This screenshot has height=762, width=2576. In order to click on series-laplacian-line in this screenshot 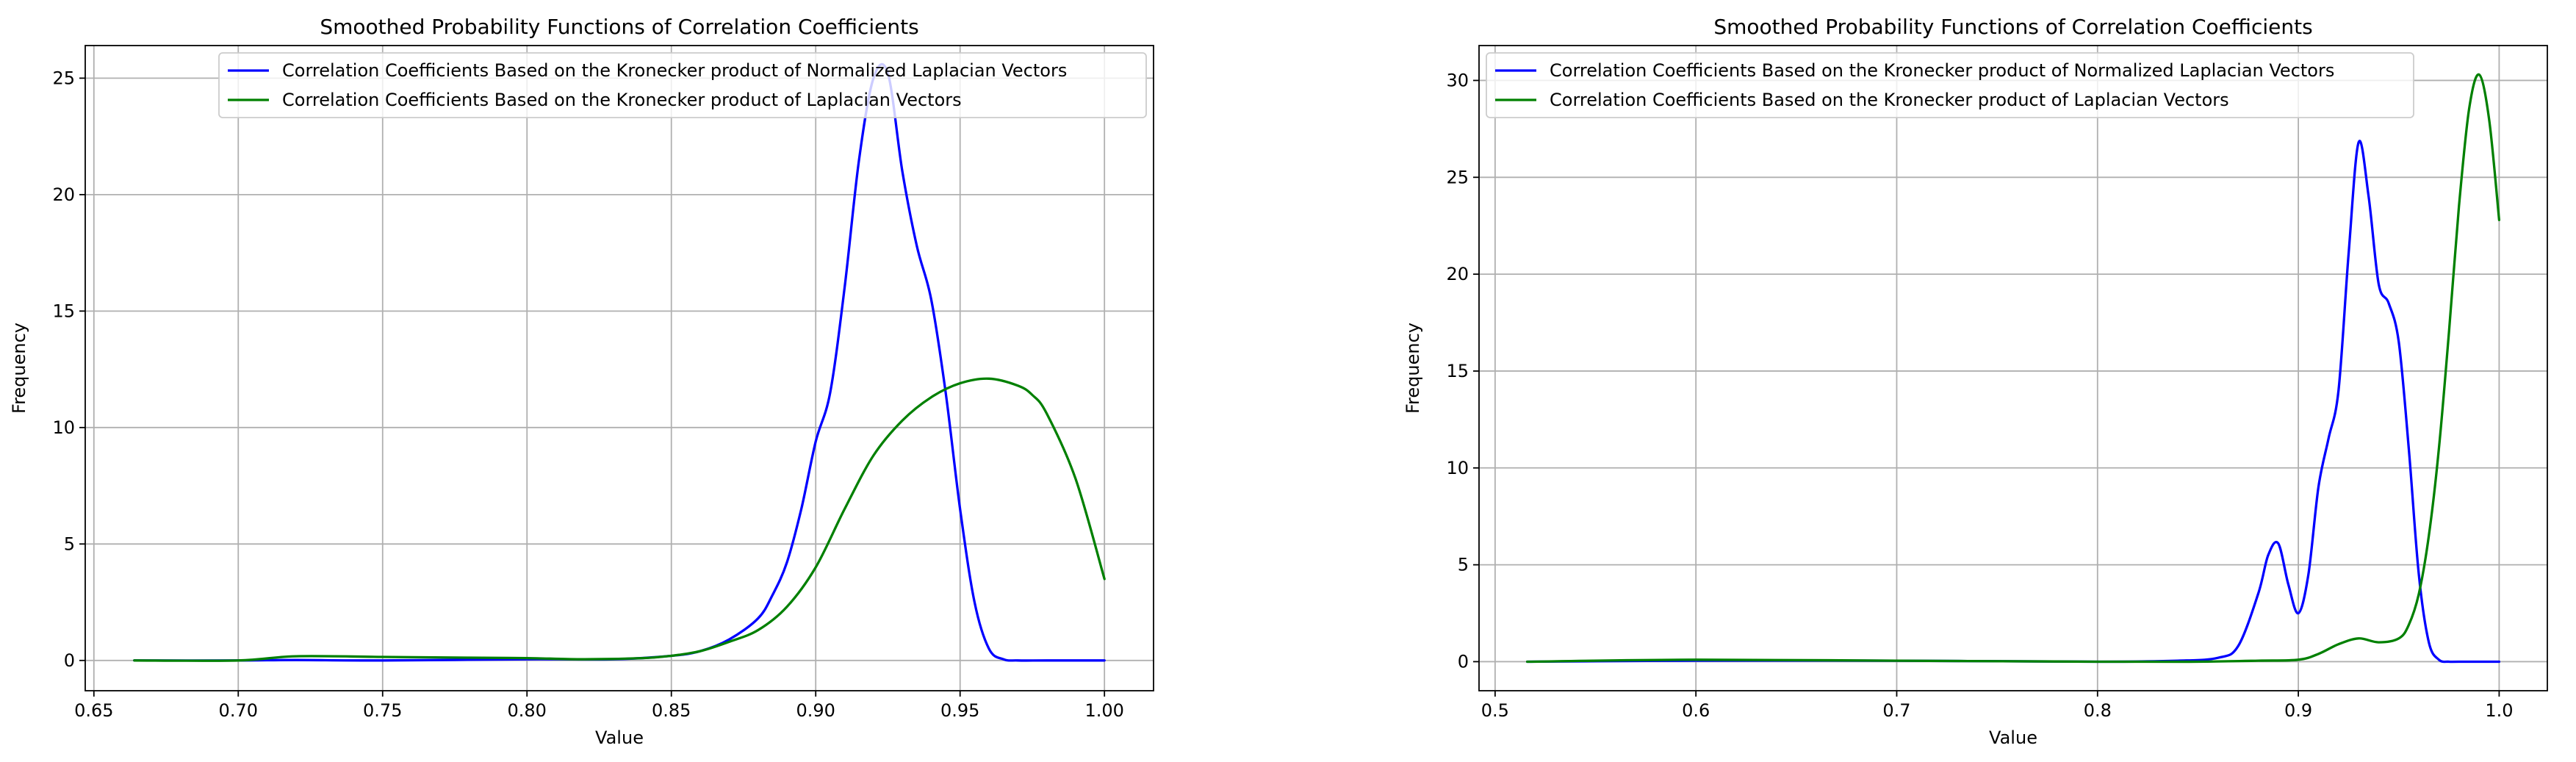, I will do `click(619, 520)`.